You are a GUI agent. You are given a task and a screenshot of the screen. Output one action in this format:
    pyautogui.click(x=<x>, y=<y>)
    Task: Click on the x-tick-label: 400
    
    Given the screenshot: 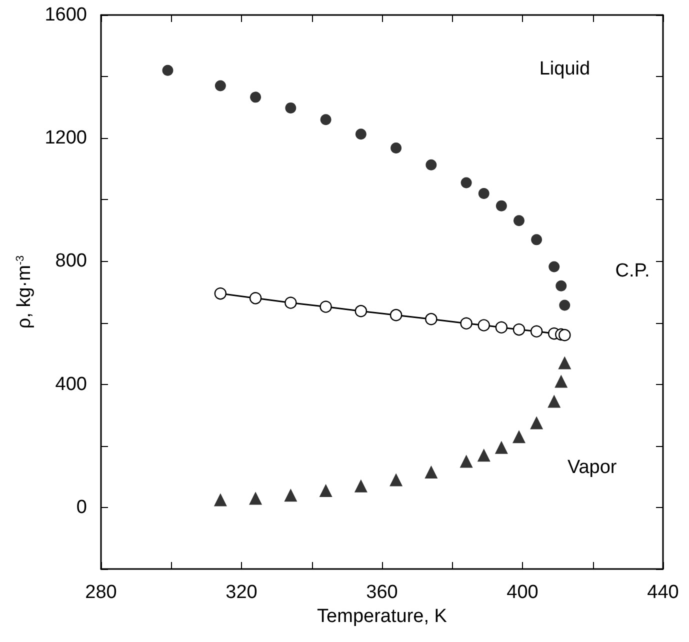 What is the action you would take?
    pyautogui.click(x=522, y=592)
    